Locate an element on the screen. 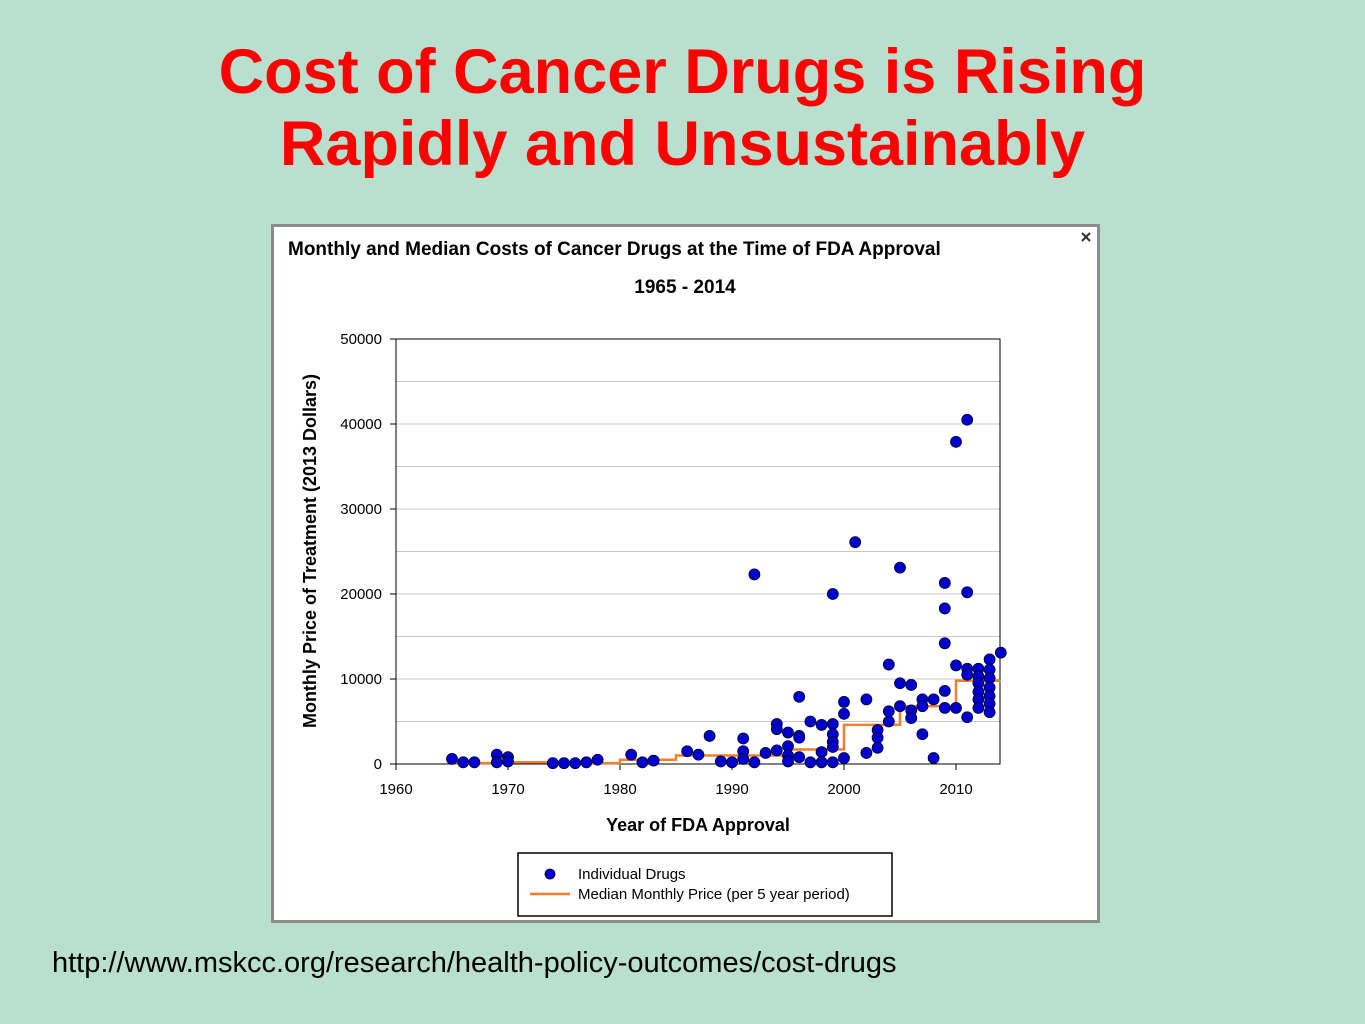 This screenshot has height=1024, width=1365. gridlines is located at coordinates (698, 551).